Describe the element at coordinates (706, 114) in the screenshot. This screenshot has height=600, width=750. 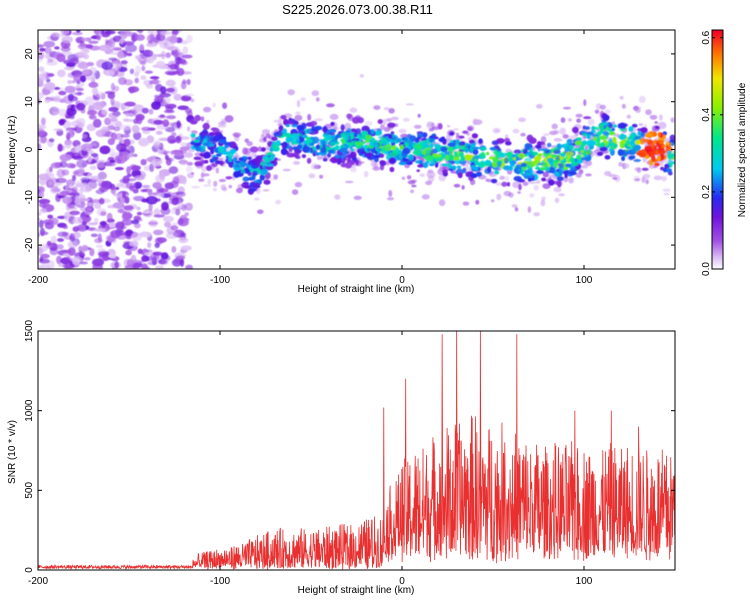
I see `colorbar-tick-label: 0.4` at that location.